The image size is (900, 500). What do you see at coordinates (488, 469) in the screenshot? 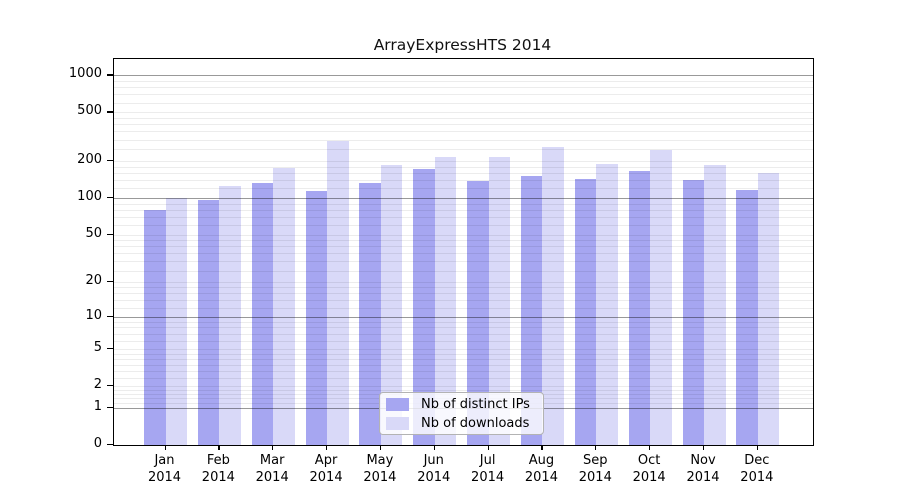
I see `x-tick-label-jul: Jul 2014` at bounding box center [488, 469].